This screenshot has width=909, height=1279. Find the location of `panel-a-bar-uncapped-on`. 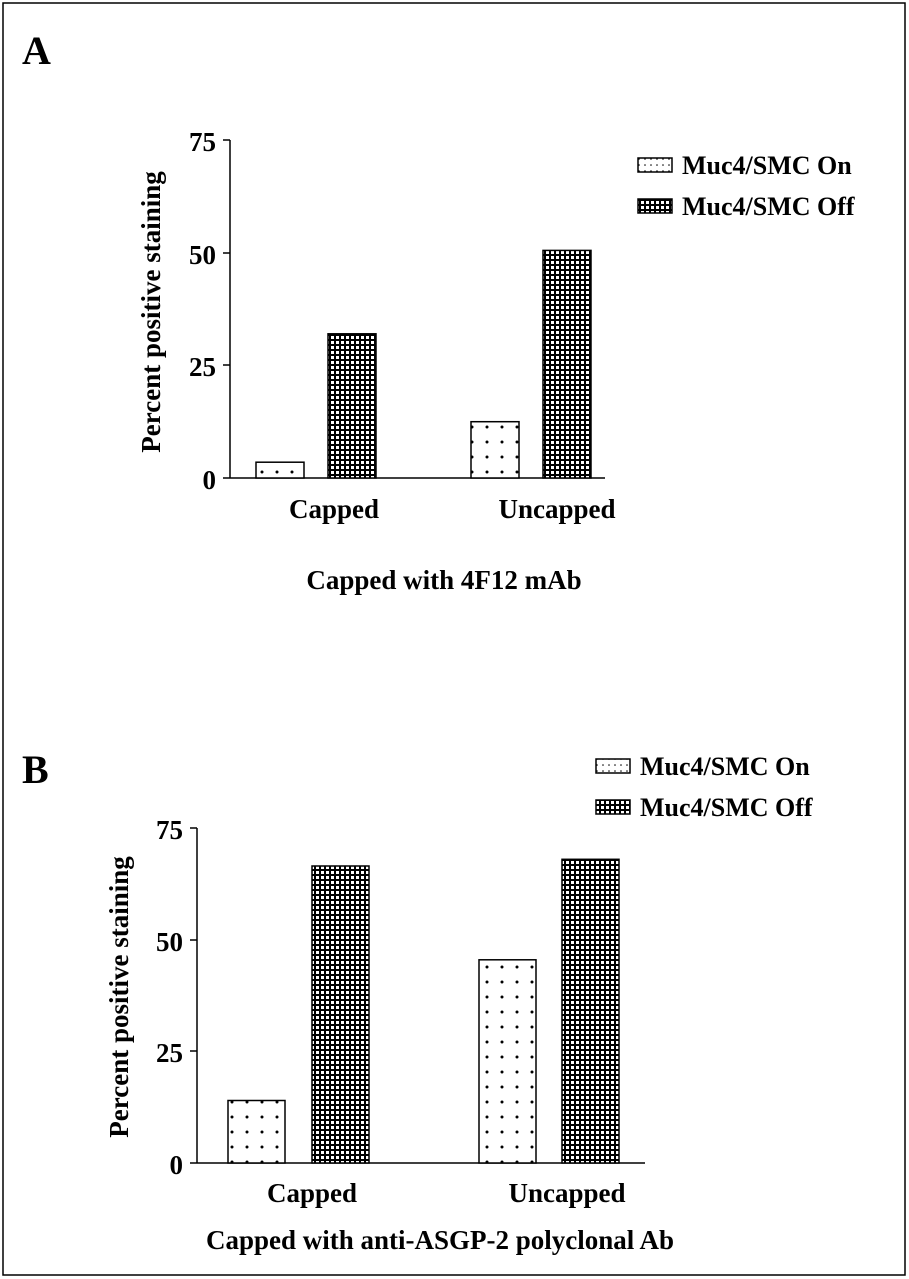

panel-a-bar-uncapped-on is located at coordinates (495, 449).